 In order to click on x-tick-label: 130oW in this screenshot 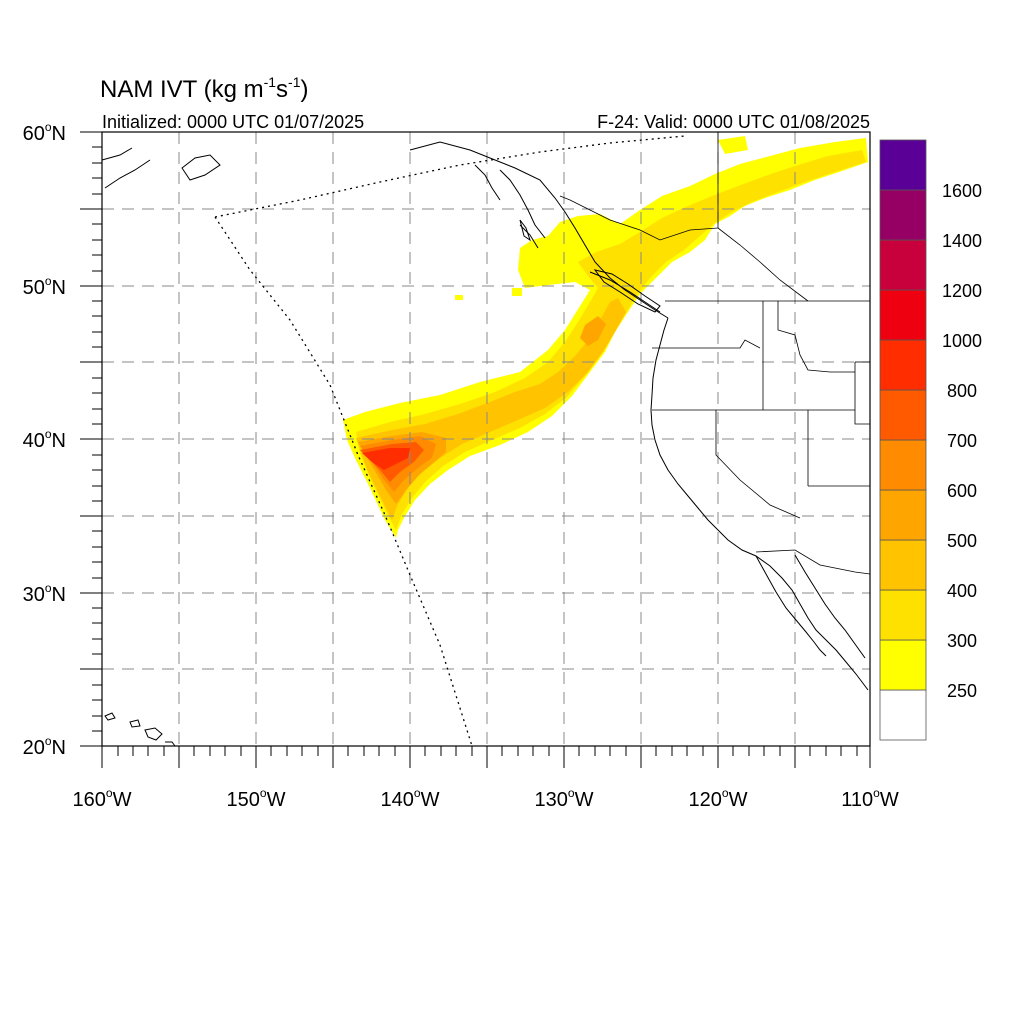, I will do `click(564, 798)`.